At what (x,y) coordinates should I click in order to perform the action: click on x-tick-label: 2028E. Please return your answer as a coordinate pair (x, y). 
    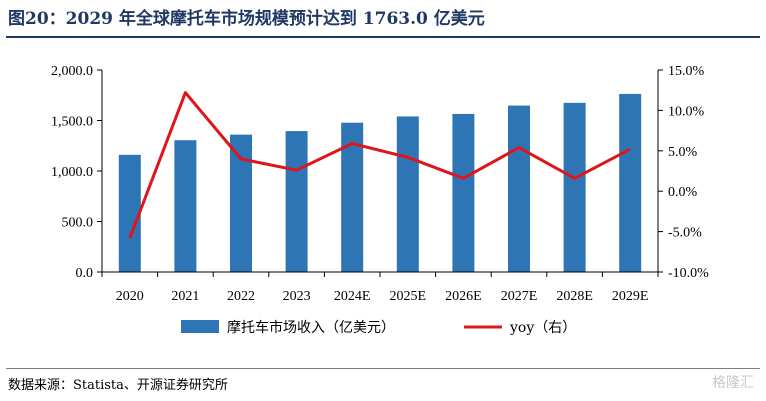
    Looking at the image, I should click on (574, 296).